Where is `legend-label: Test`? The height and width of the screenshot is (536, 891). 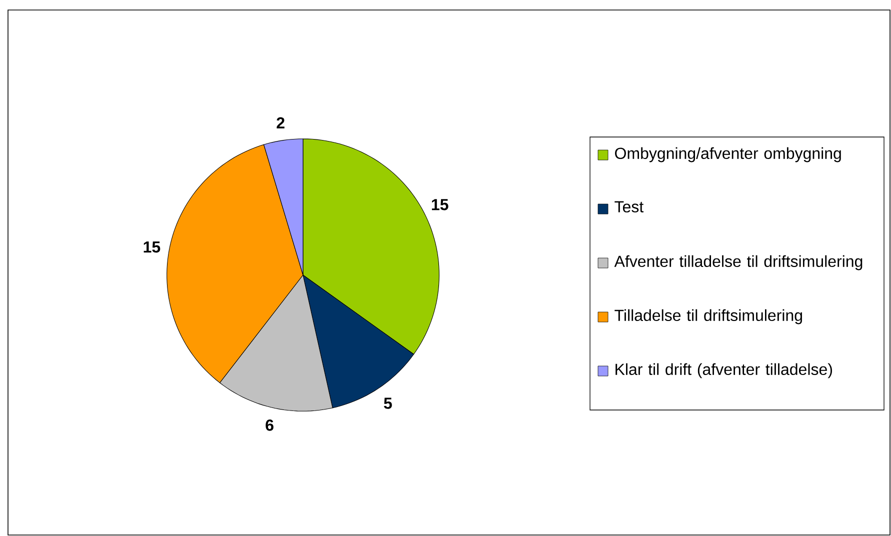
legend-label: Test is located at coordinates (629, 206).